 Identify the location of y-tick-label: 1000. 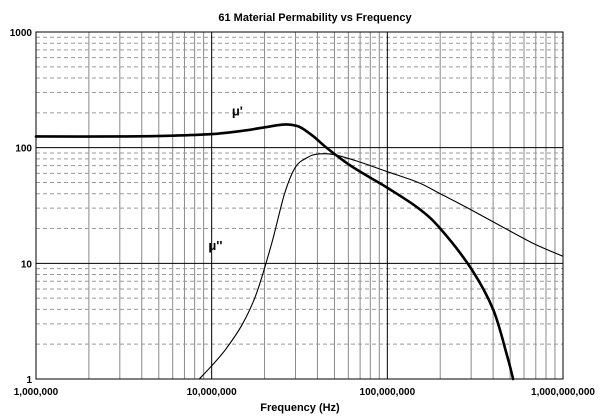
(21, 33).